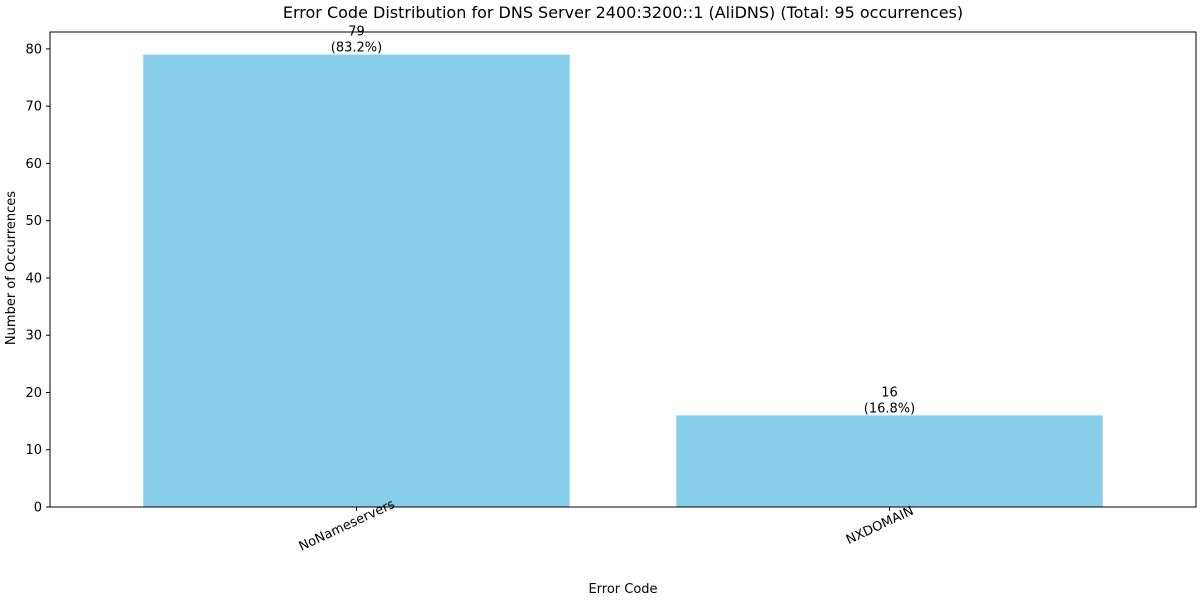  What do you see at coordinates (33, 450) in the screenshot?
I see `y-tick-label: 10` at bounding box center [33, 450].